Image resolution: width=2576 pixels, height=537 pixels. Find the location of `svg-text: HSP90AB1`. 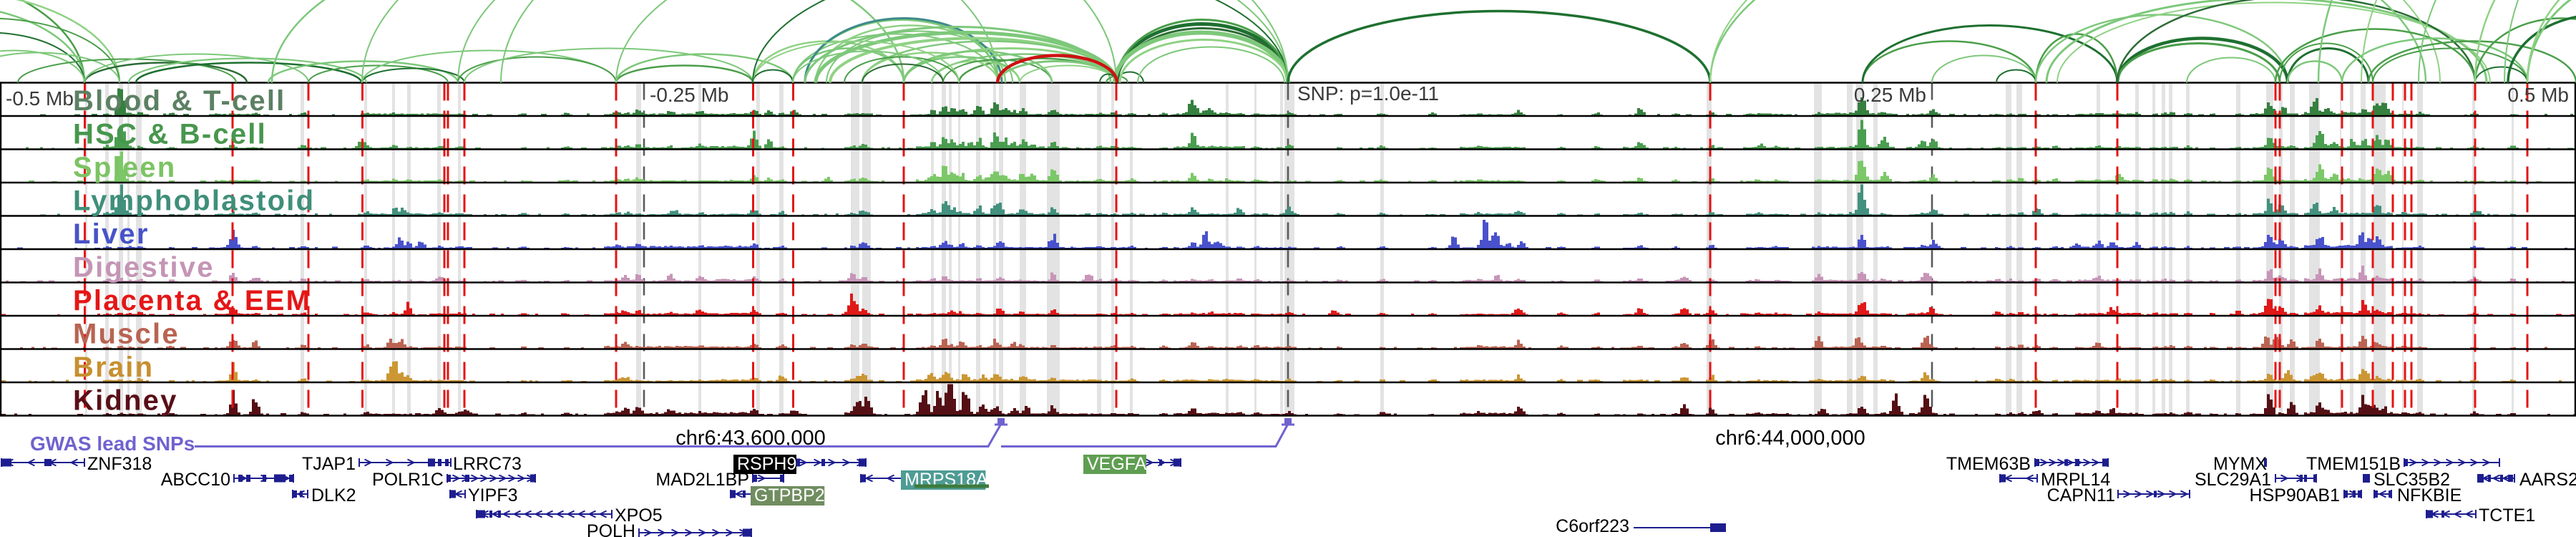

svg-text: HSP90AB1 is located at coordinates (2295, 495).